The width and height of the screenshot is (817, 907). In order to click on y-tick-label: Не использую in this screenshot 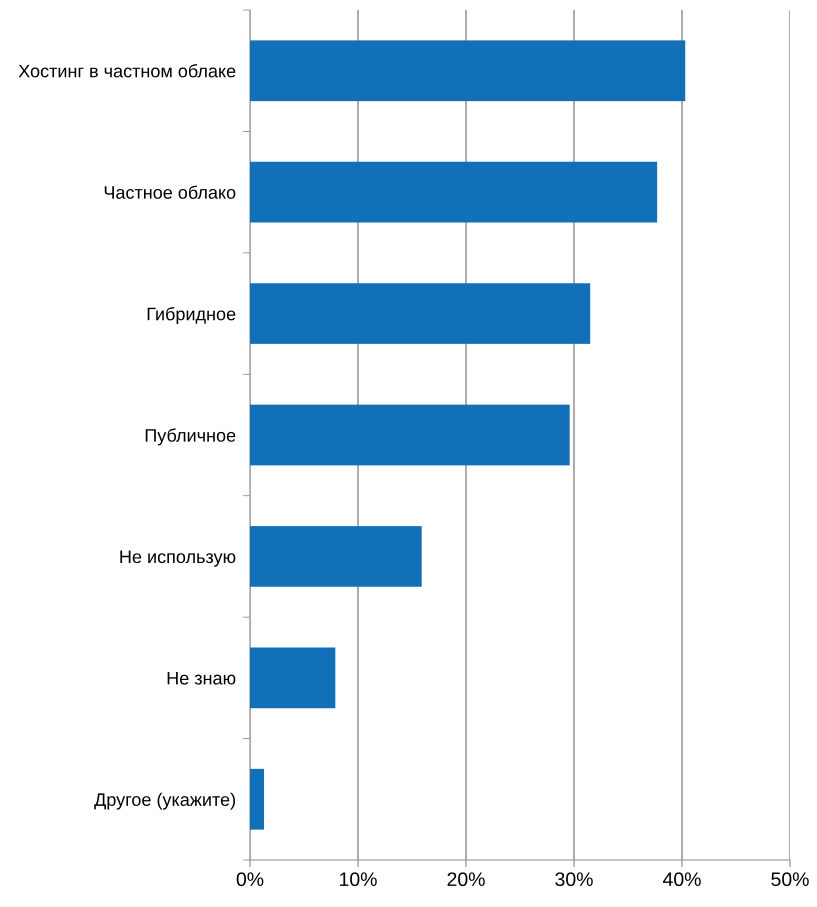, I will do `click(178, 558)`.